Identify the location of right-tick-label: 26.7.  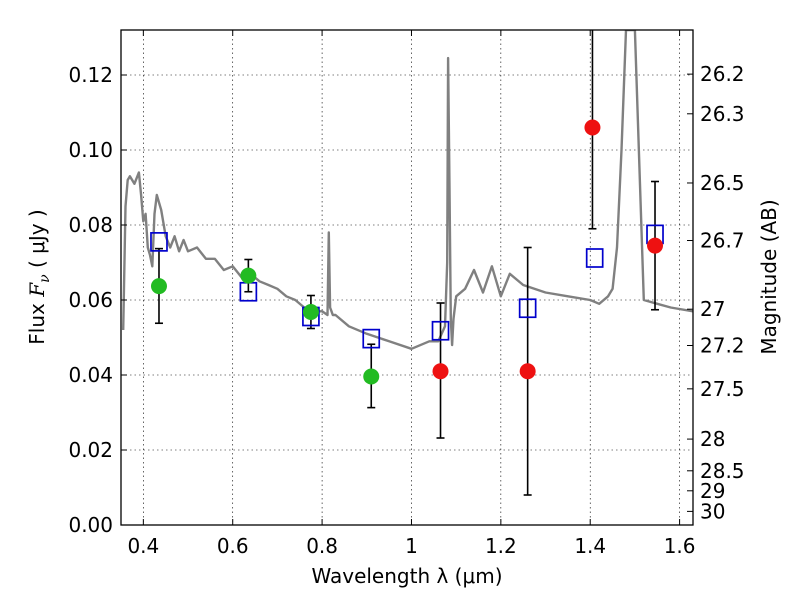
(722, 241).